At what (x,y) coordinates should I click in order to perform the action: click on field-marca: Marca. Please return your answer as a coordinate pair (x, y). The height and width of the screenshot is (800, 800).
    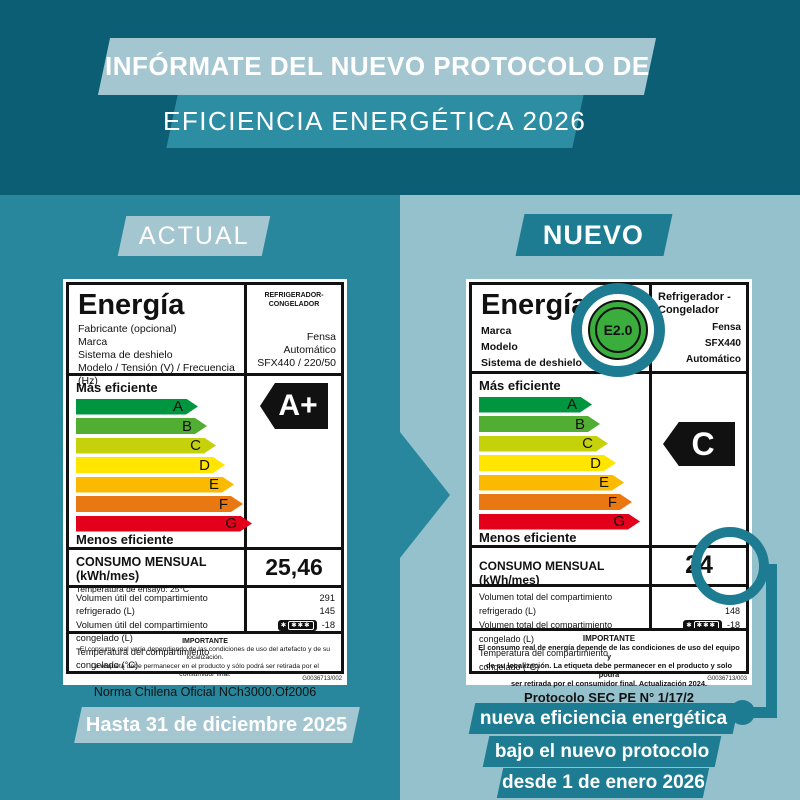
    Looking at the image, I should click on (496, 331).